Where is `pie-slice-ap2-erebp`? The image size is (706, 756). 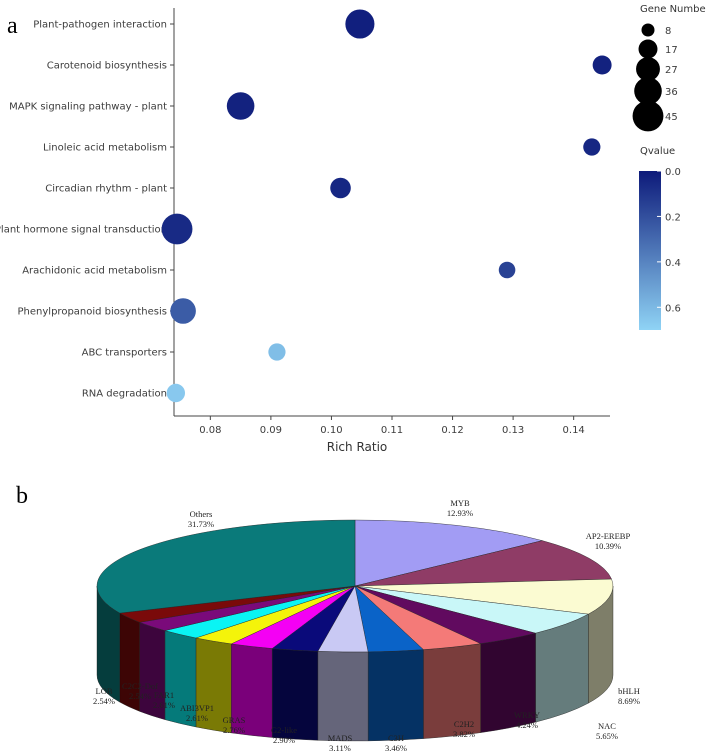
pie-slice-ap2-erebp is located at coordinates (483, 563).